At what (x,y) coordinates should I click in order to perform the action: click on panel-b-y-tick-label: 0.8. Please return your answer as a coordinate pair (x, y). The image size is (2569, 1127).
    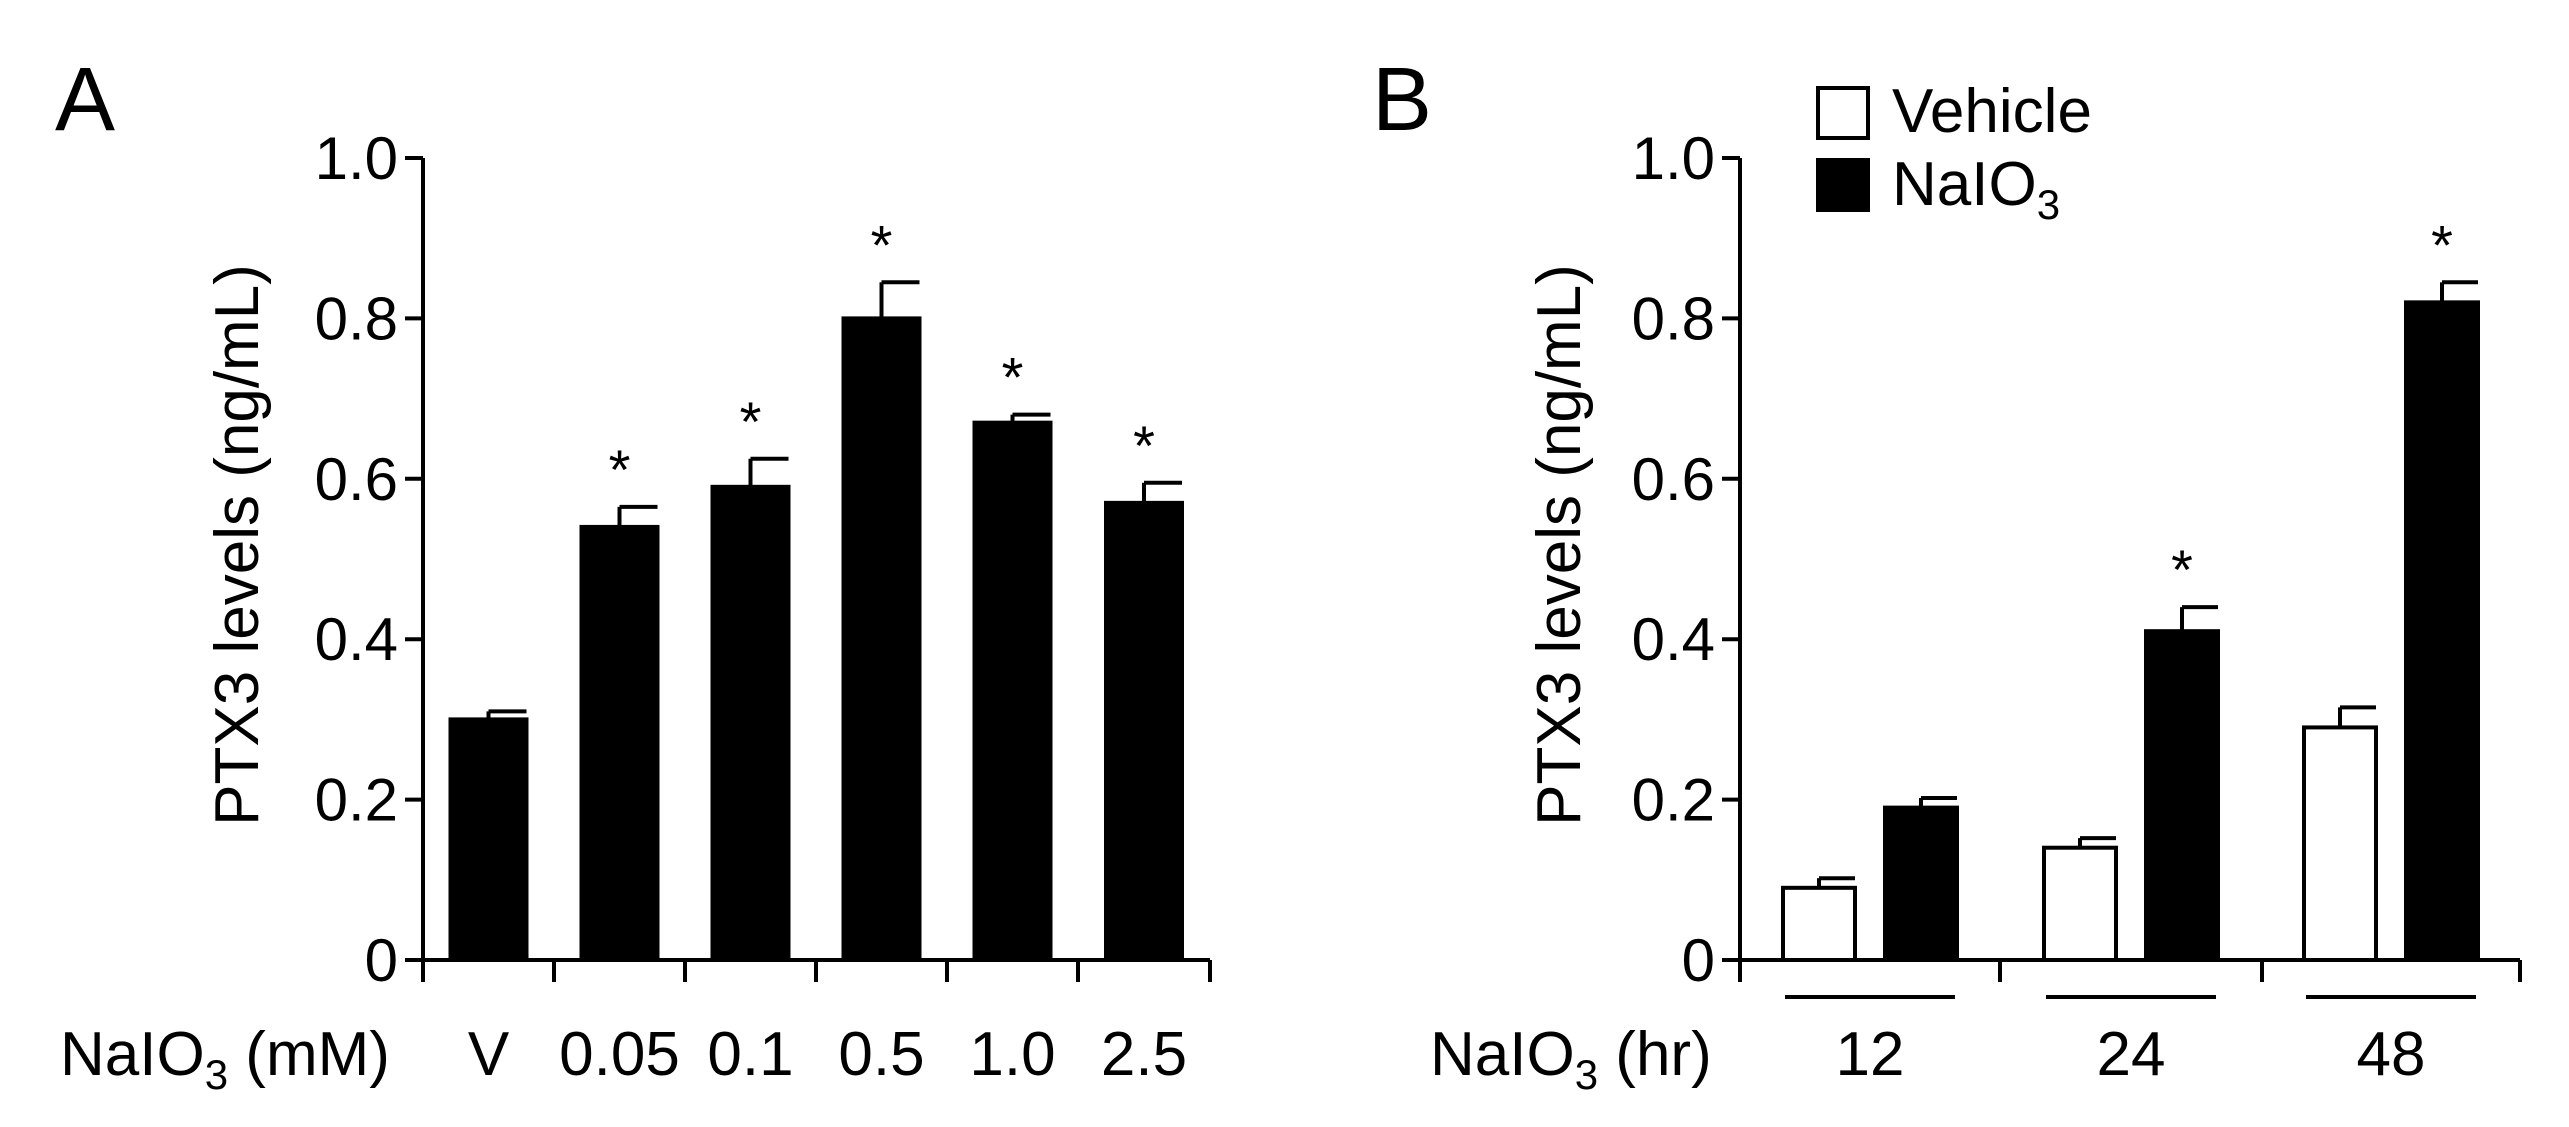
    Looking at the image, I should click on (1673, 318).